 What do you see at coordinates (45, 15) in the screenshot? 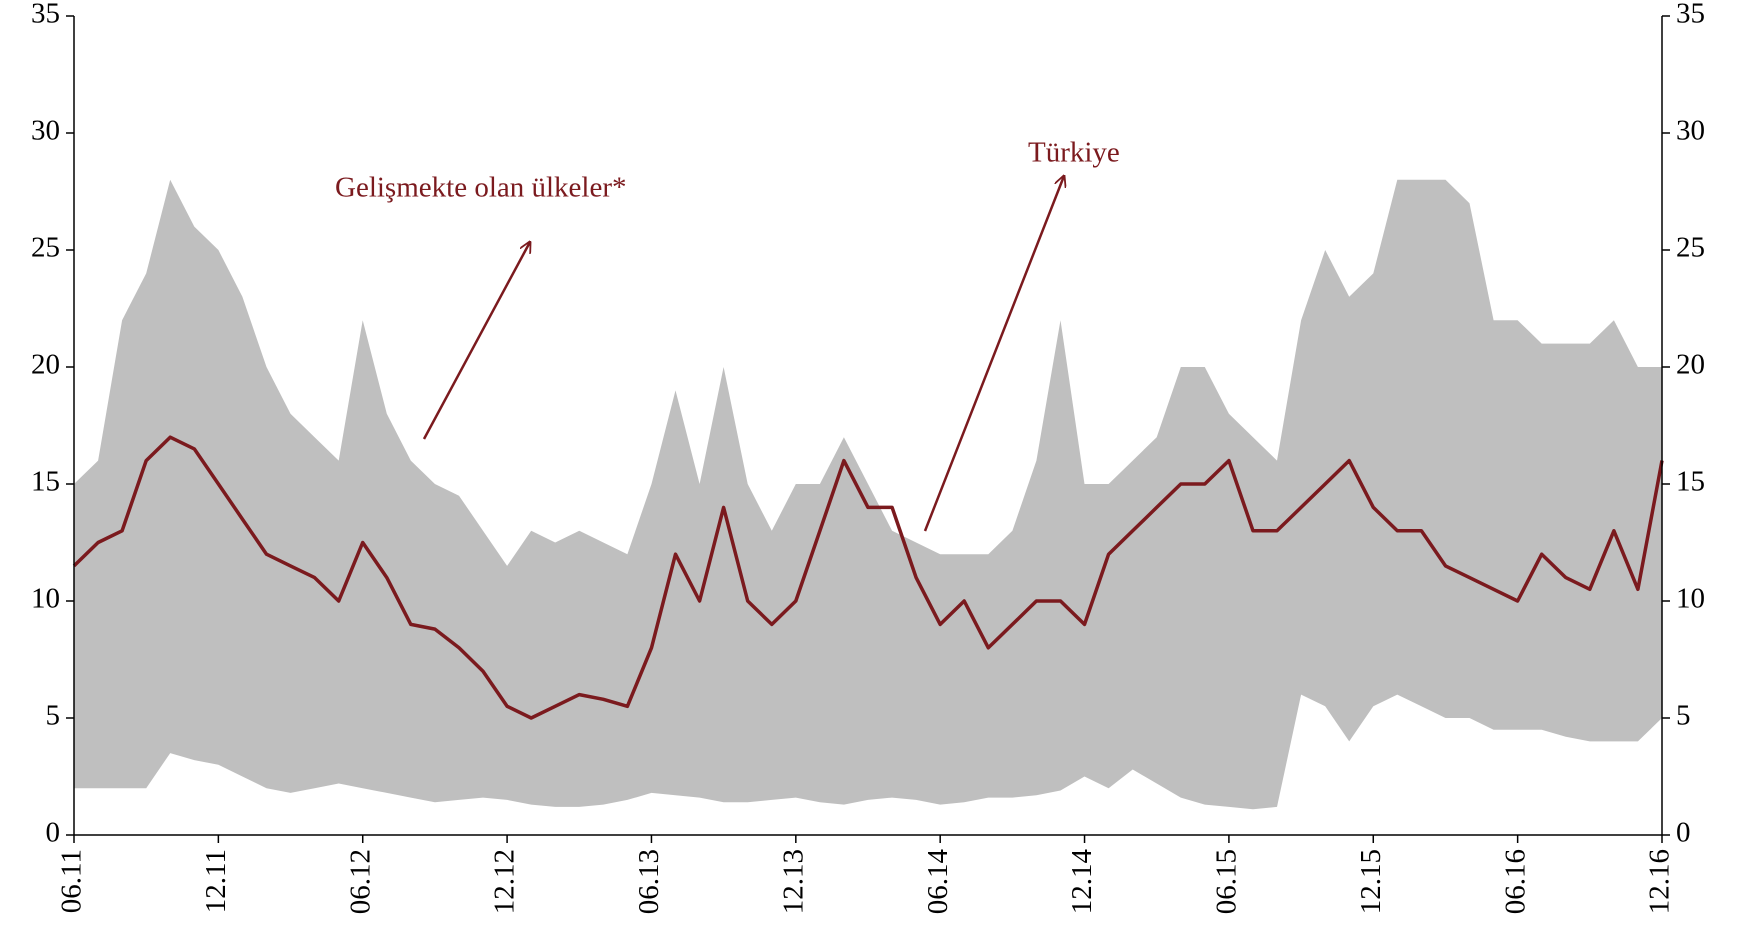
I see `y-tick-label: 35` at bounding box center [45, 15].